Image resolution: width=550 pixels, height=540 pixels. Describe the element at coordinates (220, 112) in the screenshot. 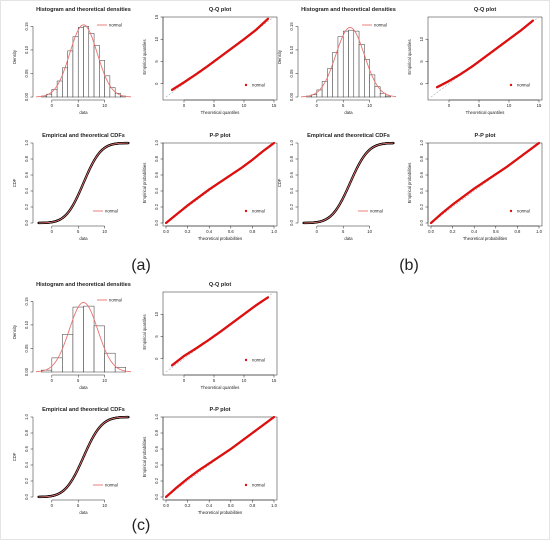

I see `x-axis-label: Theoretical quantiles` at that location.